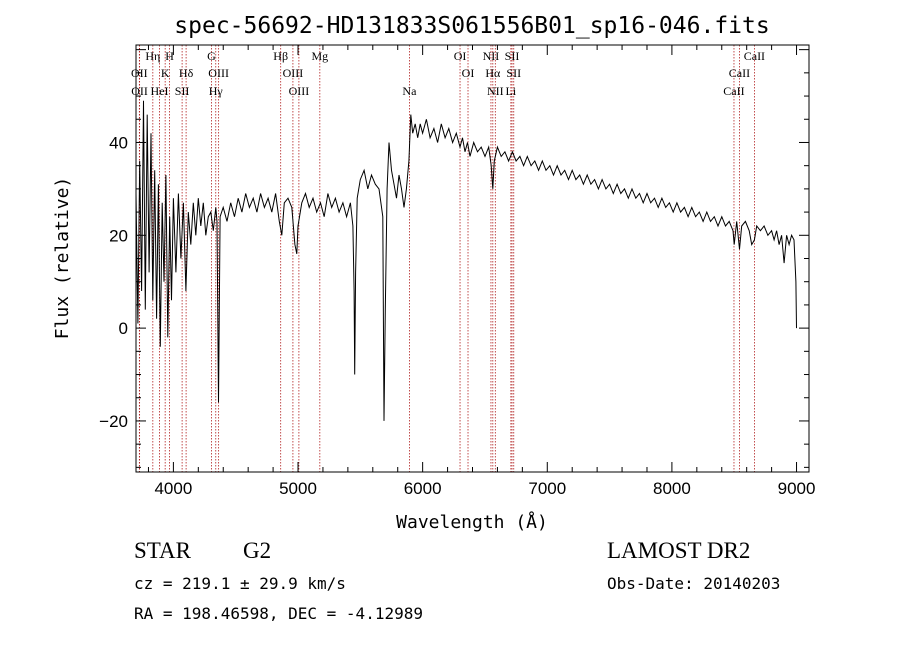 This screenshot has width=900, height=649. What do you see at coordinates (257, 550) in the screenshot?
I see `object-subclass: G2` at bounding box center [257, 550].